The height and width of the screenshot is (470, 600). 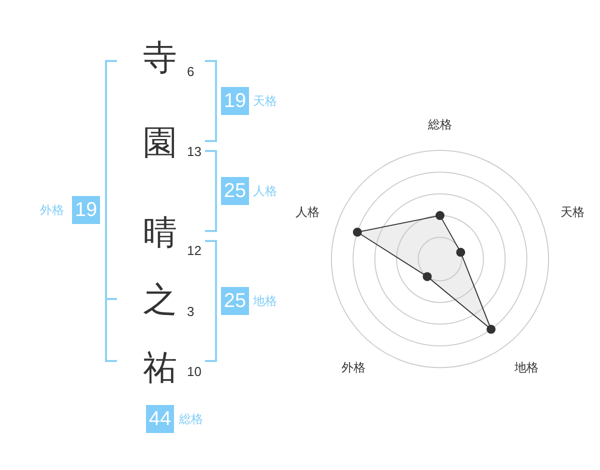 I want to click on category-label: 寺, so click(x=160, y=58).